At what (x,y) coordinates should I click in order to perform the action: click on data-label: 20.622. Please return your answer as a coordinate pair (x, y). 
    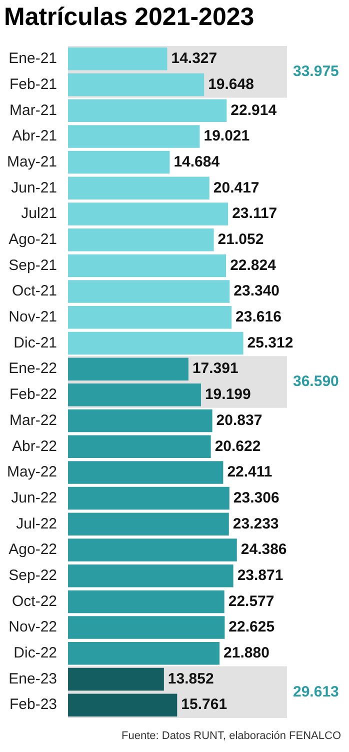
    Looking at the image, I should click on (237, 446).